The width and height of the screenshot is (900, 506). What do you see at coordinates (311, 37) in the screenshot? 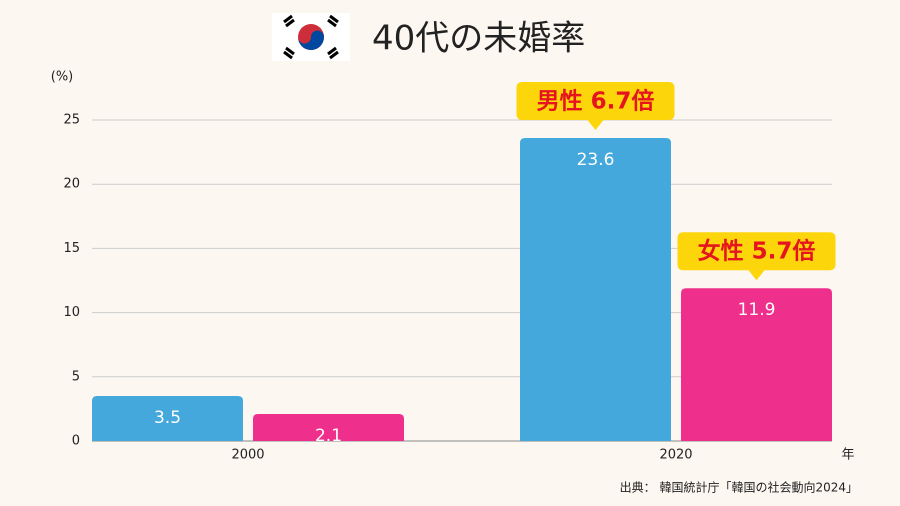
I see `flag` at bounding box center [311, 37].